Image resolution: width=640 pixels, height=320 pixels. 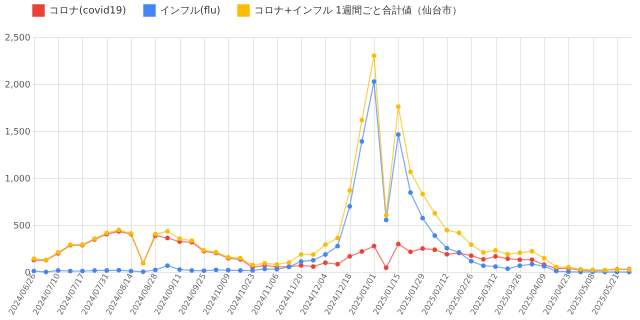 What do you see at coordinates (17, 39) in the screenshot?
I see `y-tick-label: 2,500` at bounding box center [17, 39].